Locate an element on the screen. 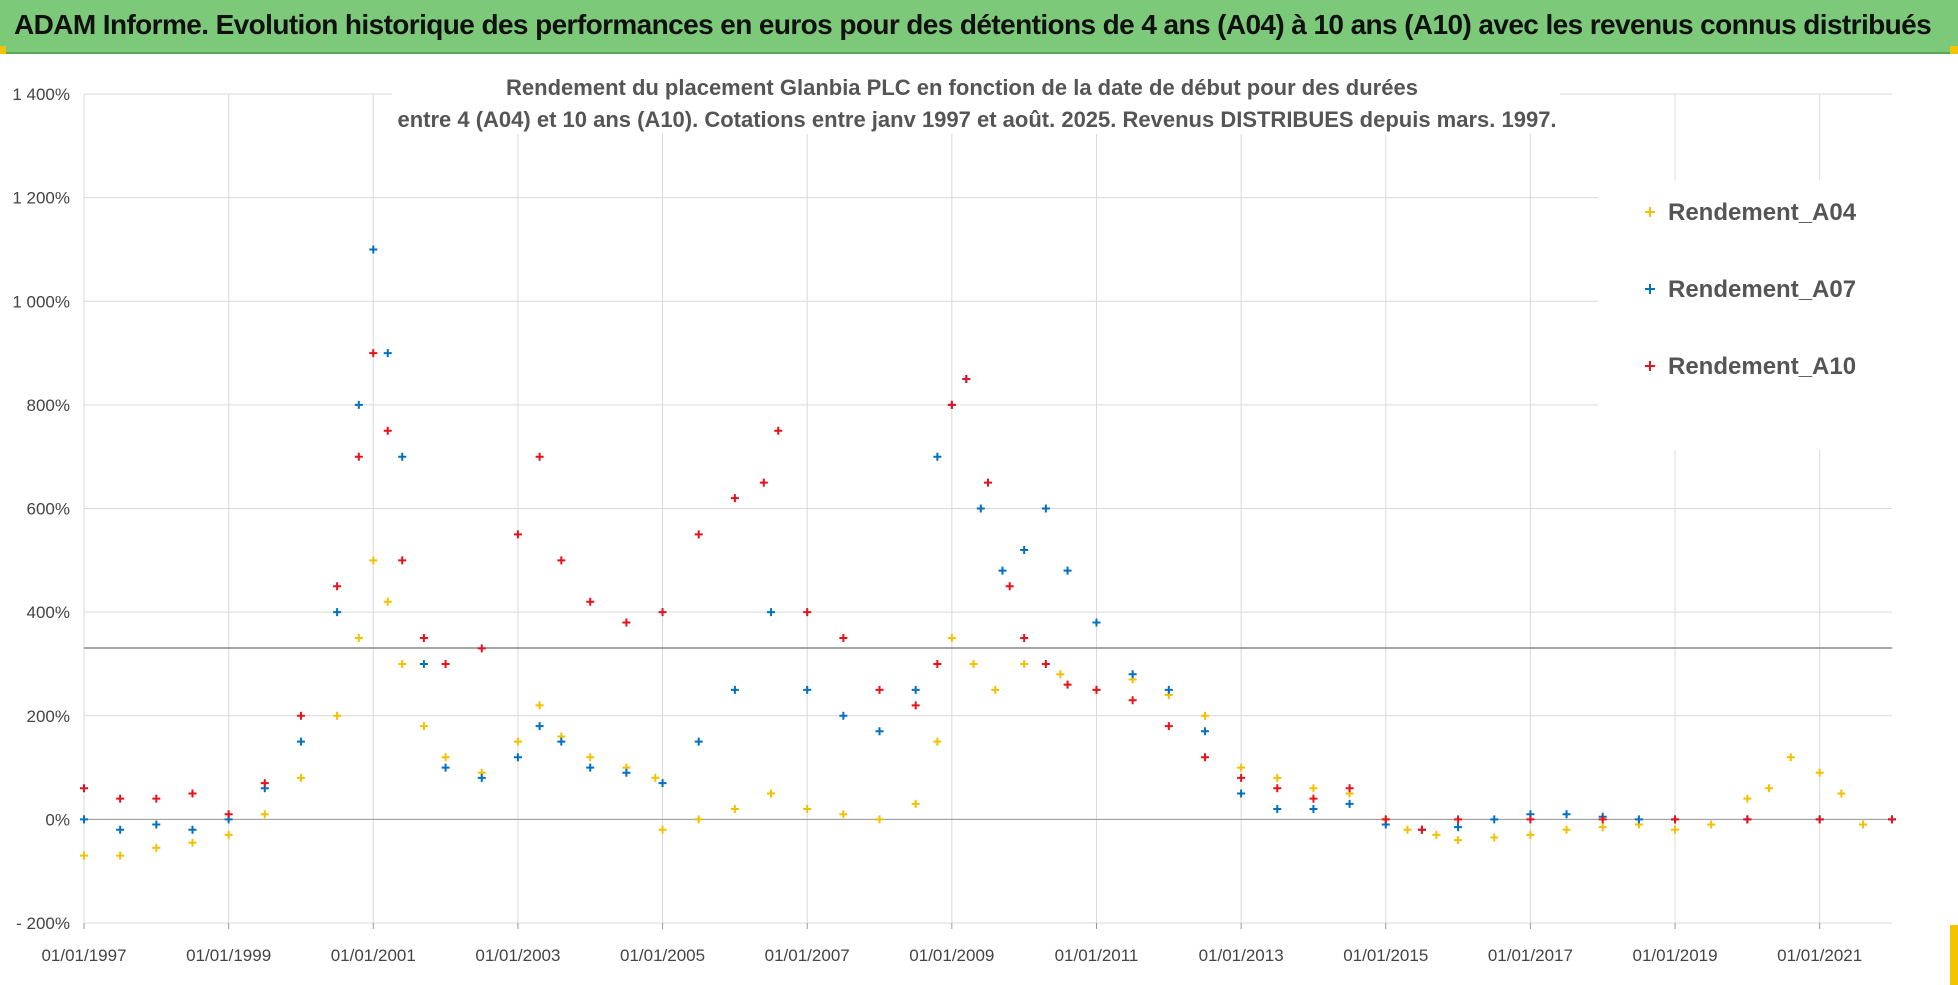 The image size is (1958, 985). y-tick-label: 200% is located at coordinates (48, 716).